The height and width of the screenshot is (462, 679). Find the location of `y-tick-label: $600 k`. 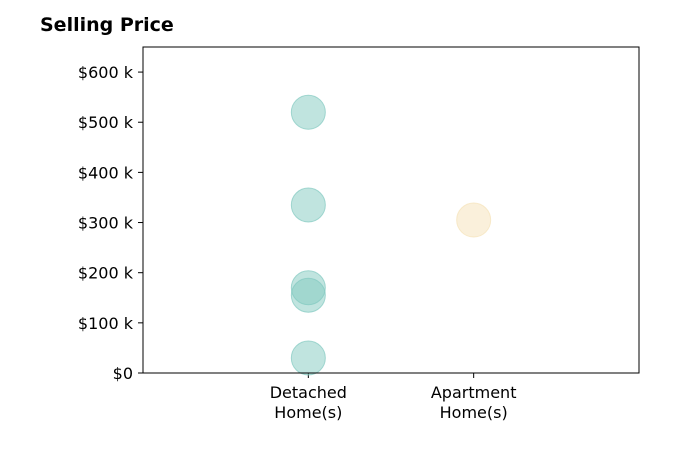

y-tick-label: $600 k is located at coordinates (106, 72).